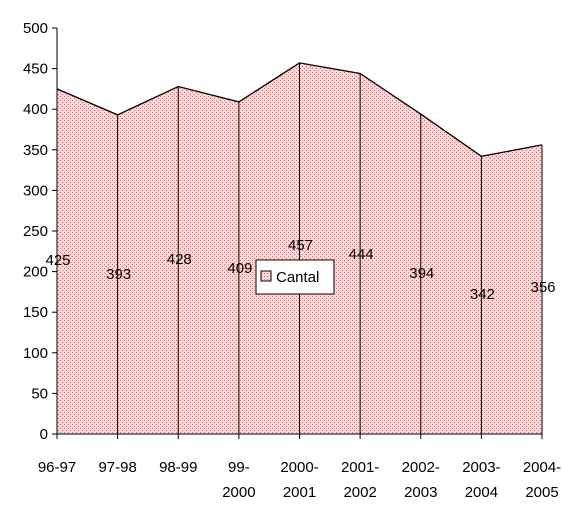  I want to click on x-tick-label: 97-98, so click(117, 467).